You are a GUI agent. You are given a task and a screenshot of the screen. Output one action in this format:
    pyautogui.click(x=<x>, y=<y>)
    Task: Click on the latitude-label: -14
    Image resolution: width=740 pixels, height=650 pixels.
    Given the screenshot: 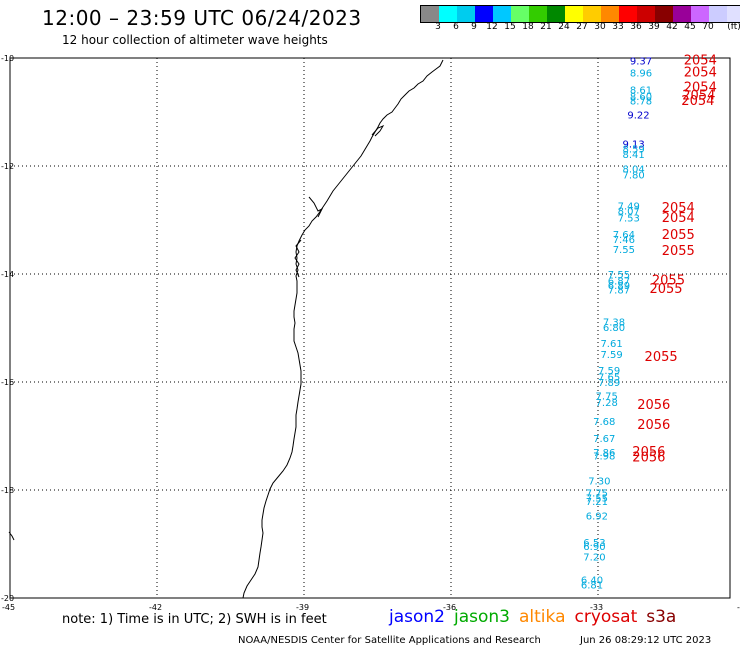 What is the action you would take?
    pyautogui.click(x=7, y=274)
    